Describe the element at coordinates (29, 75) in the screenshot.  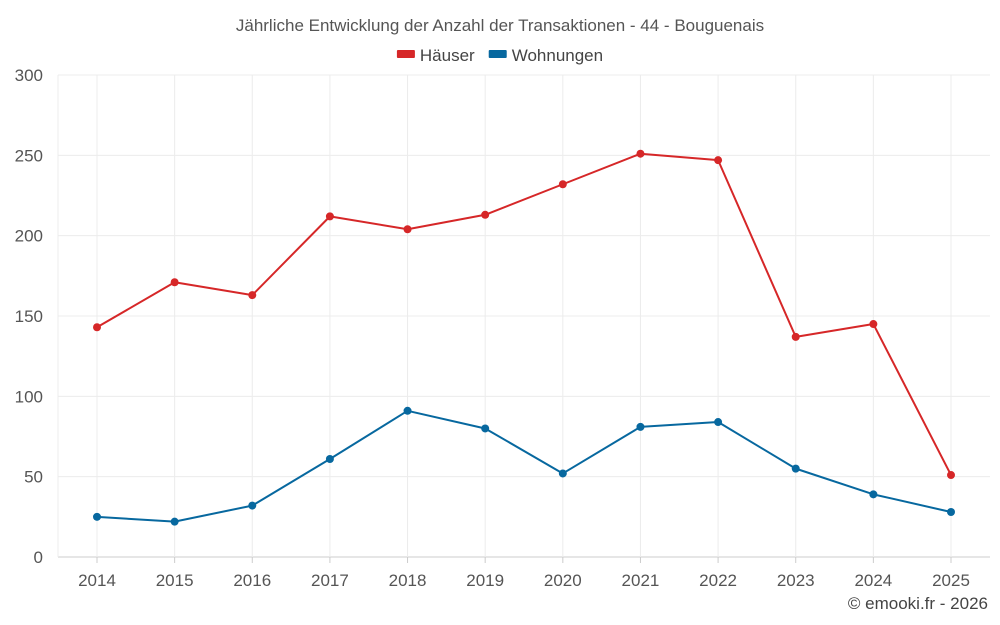
I see `y-tick-label: 300` at that location.